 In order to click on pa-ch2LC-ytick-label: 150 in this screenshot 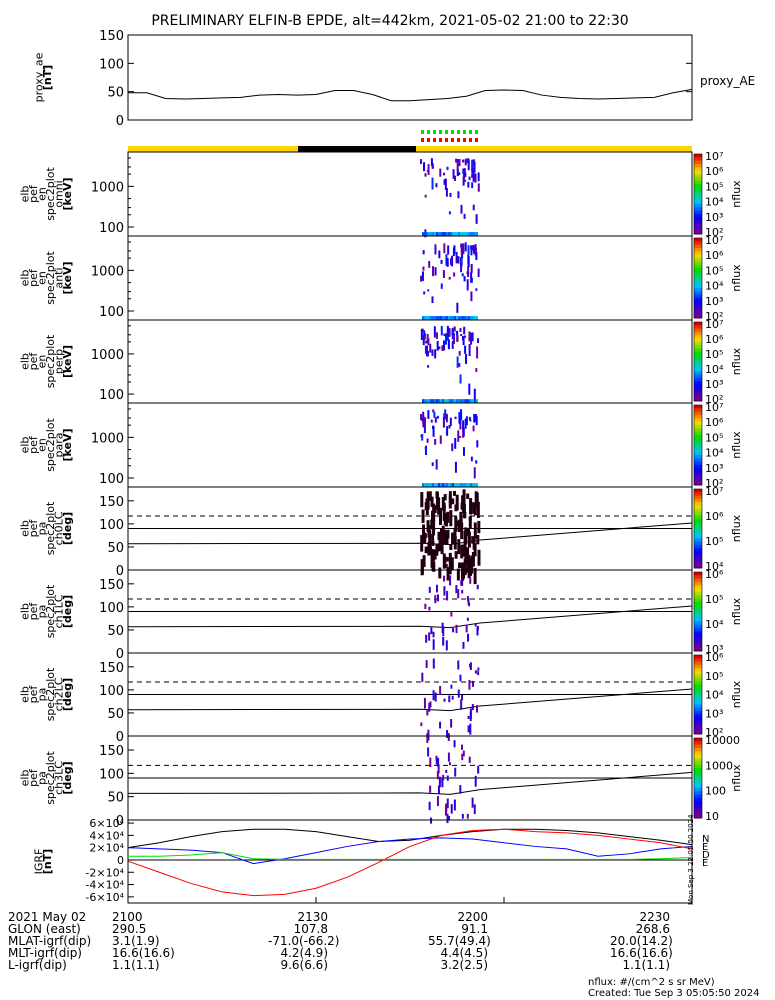, I will do `click(111, 668)`.